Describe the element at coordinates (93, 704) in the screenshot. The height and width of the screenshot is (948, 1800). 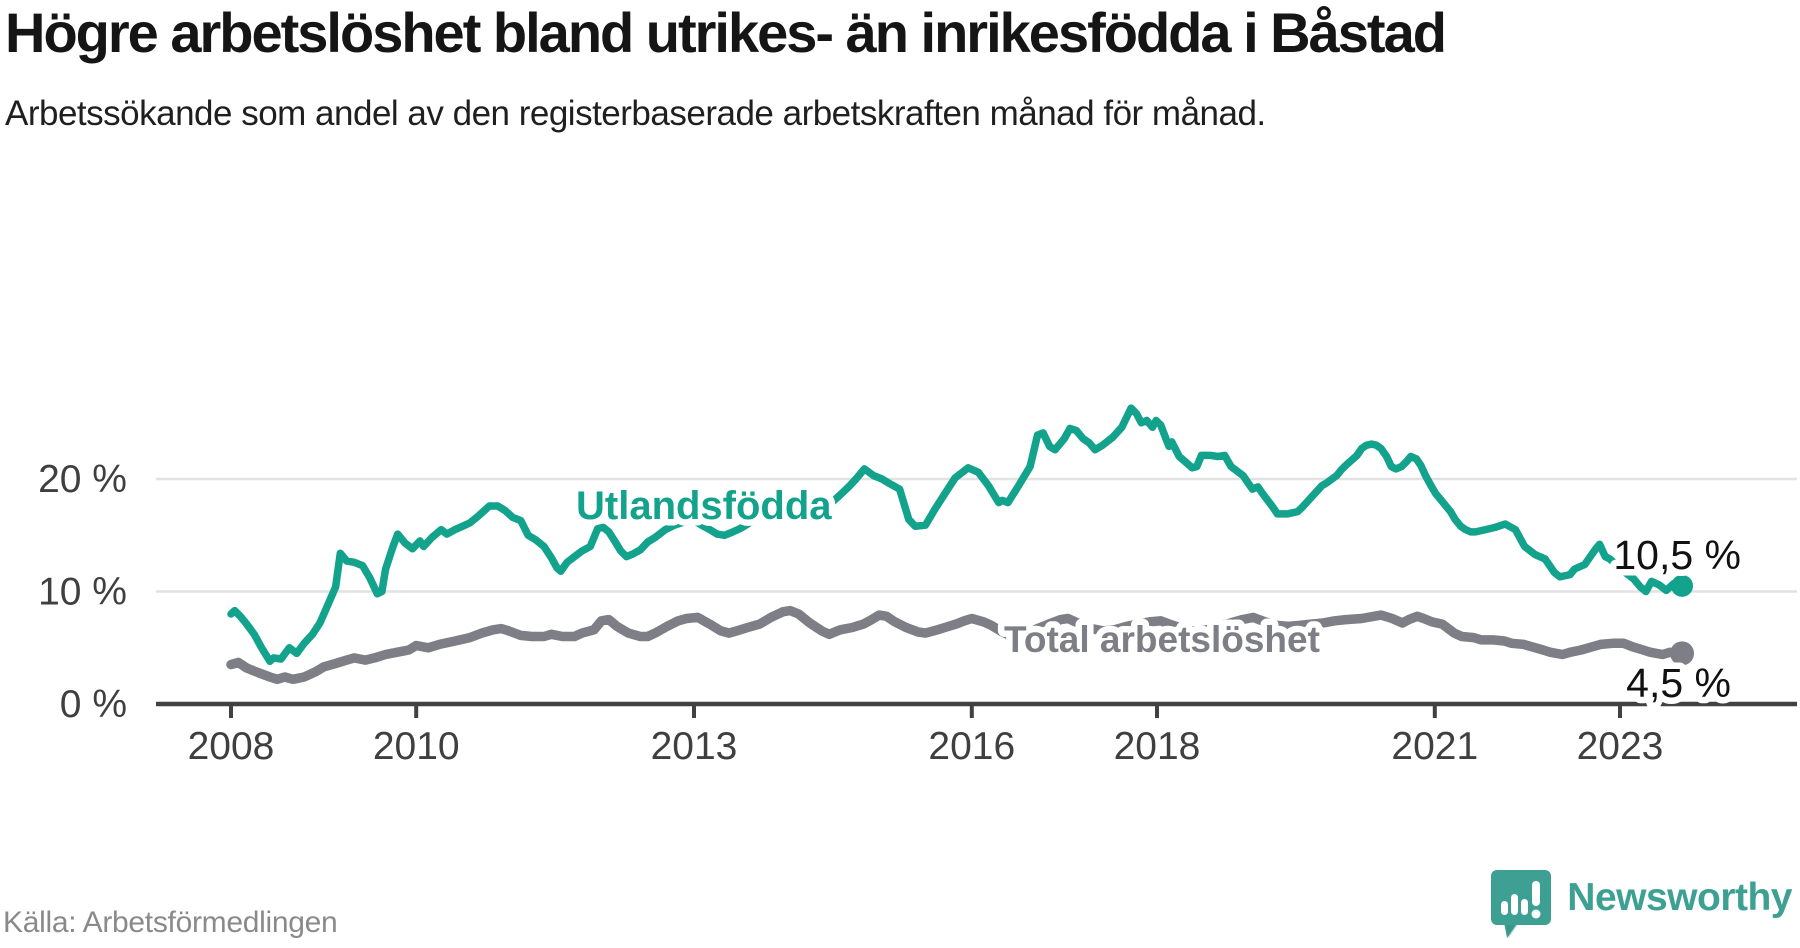
I see `y-tick-label: 0 %` at that location.